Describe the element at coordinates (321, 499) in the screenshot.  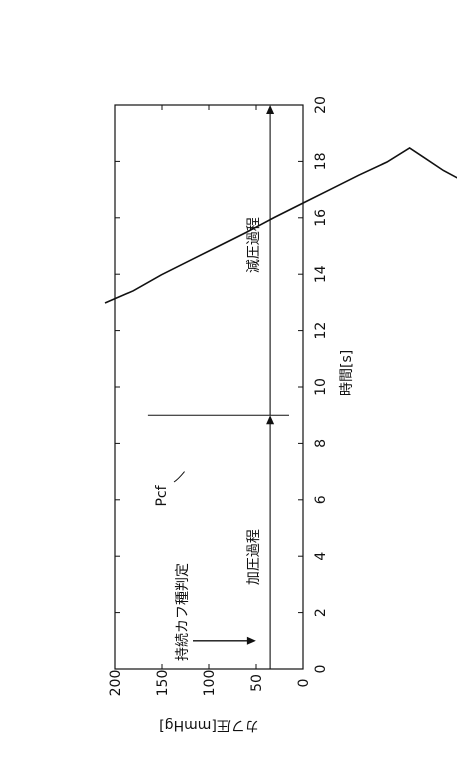
I see `x-tick-label: 6` at that location.